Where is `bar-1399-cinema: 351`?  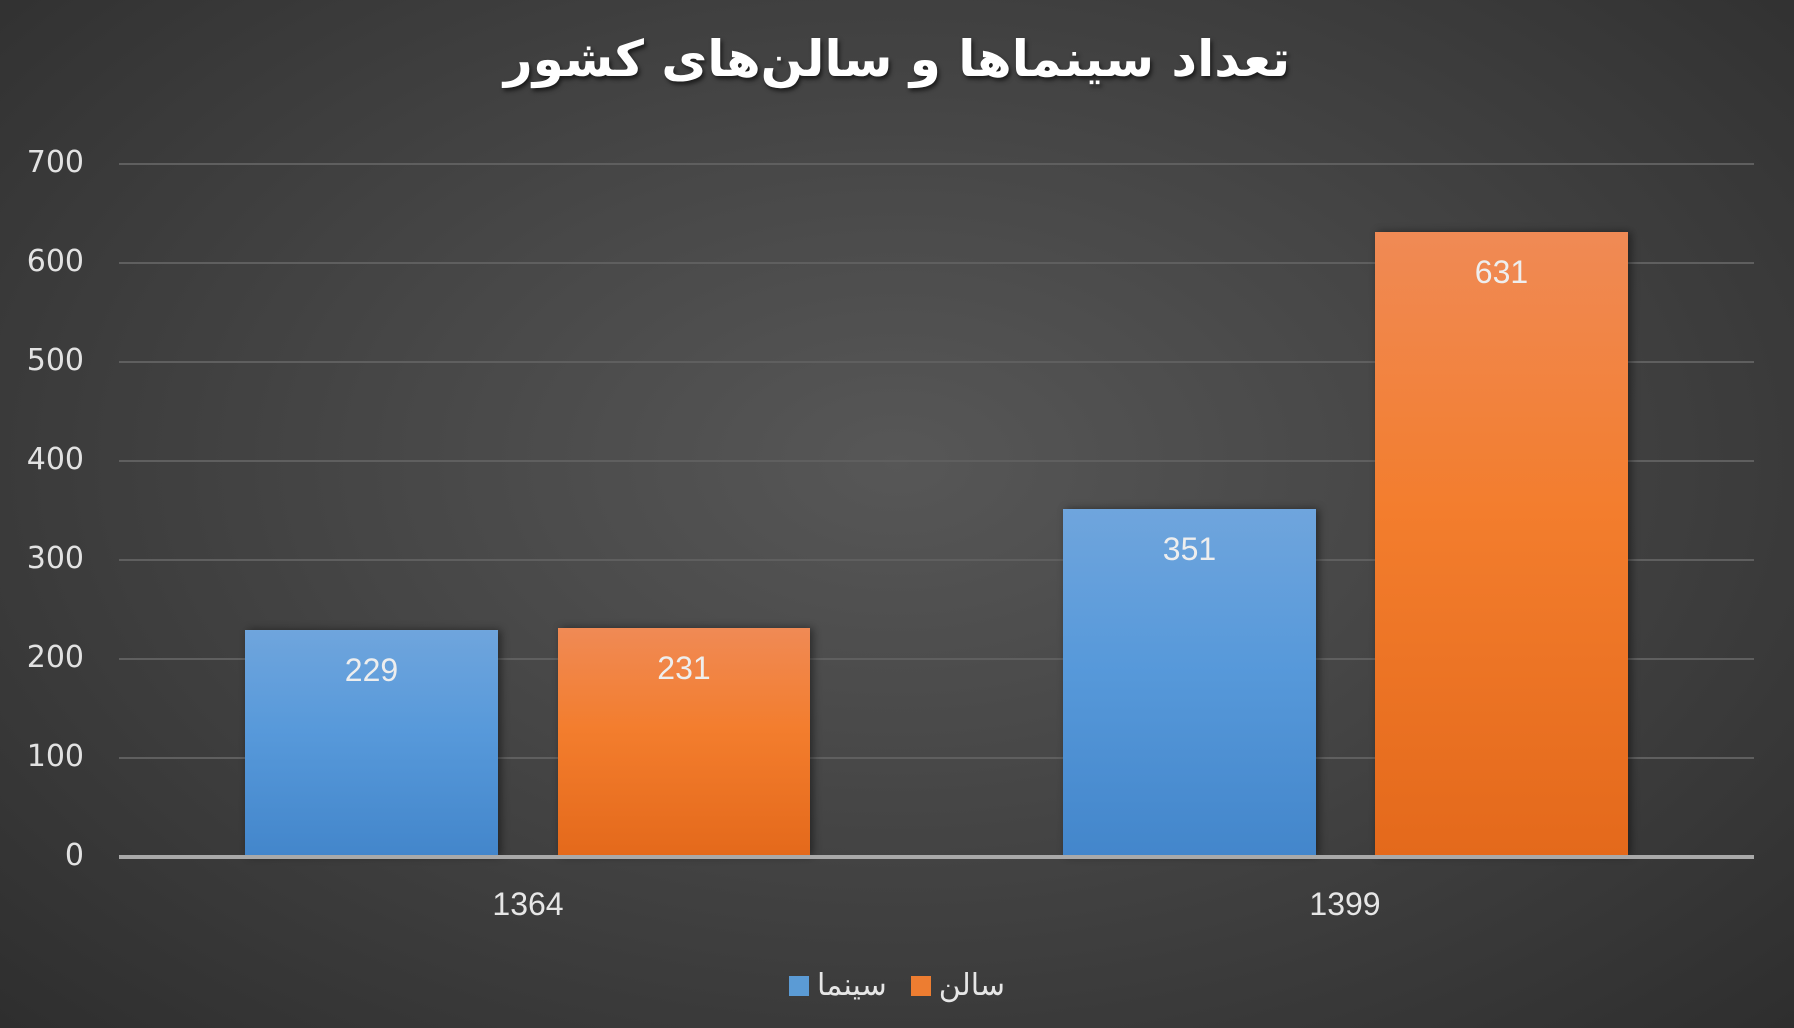 bar-1399-cinema: 351 is located at coordinates (1189, 682).